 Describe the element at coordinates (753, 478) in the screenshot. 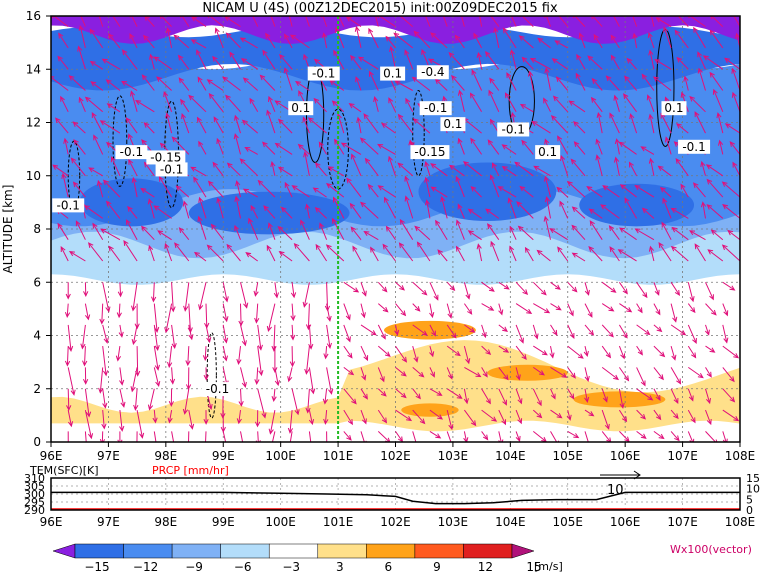

I see `surface-right-tick: 15` at that location.